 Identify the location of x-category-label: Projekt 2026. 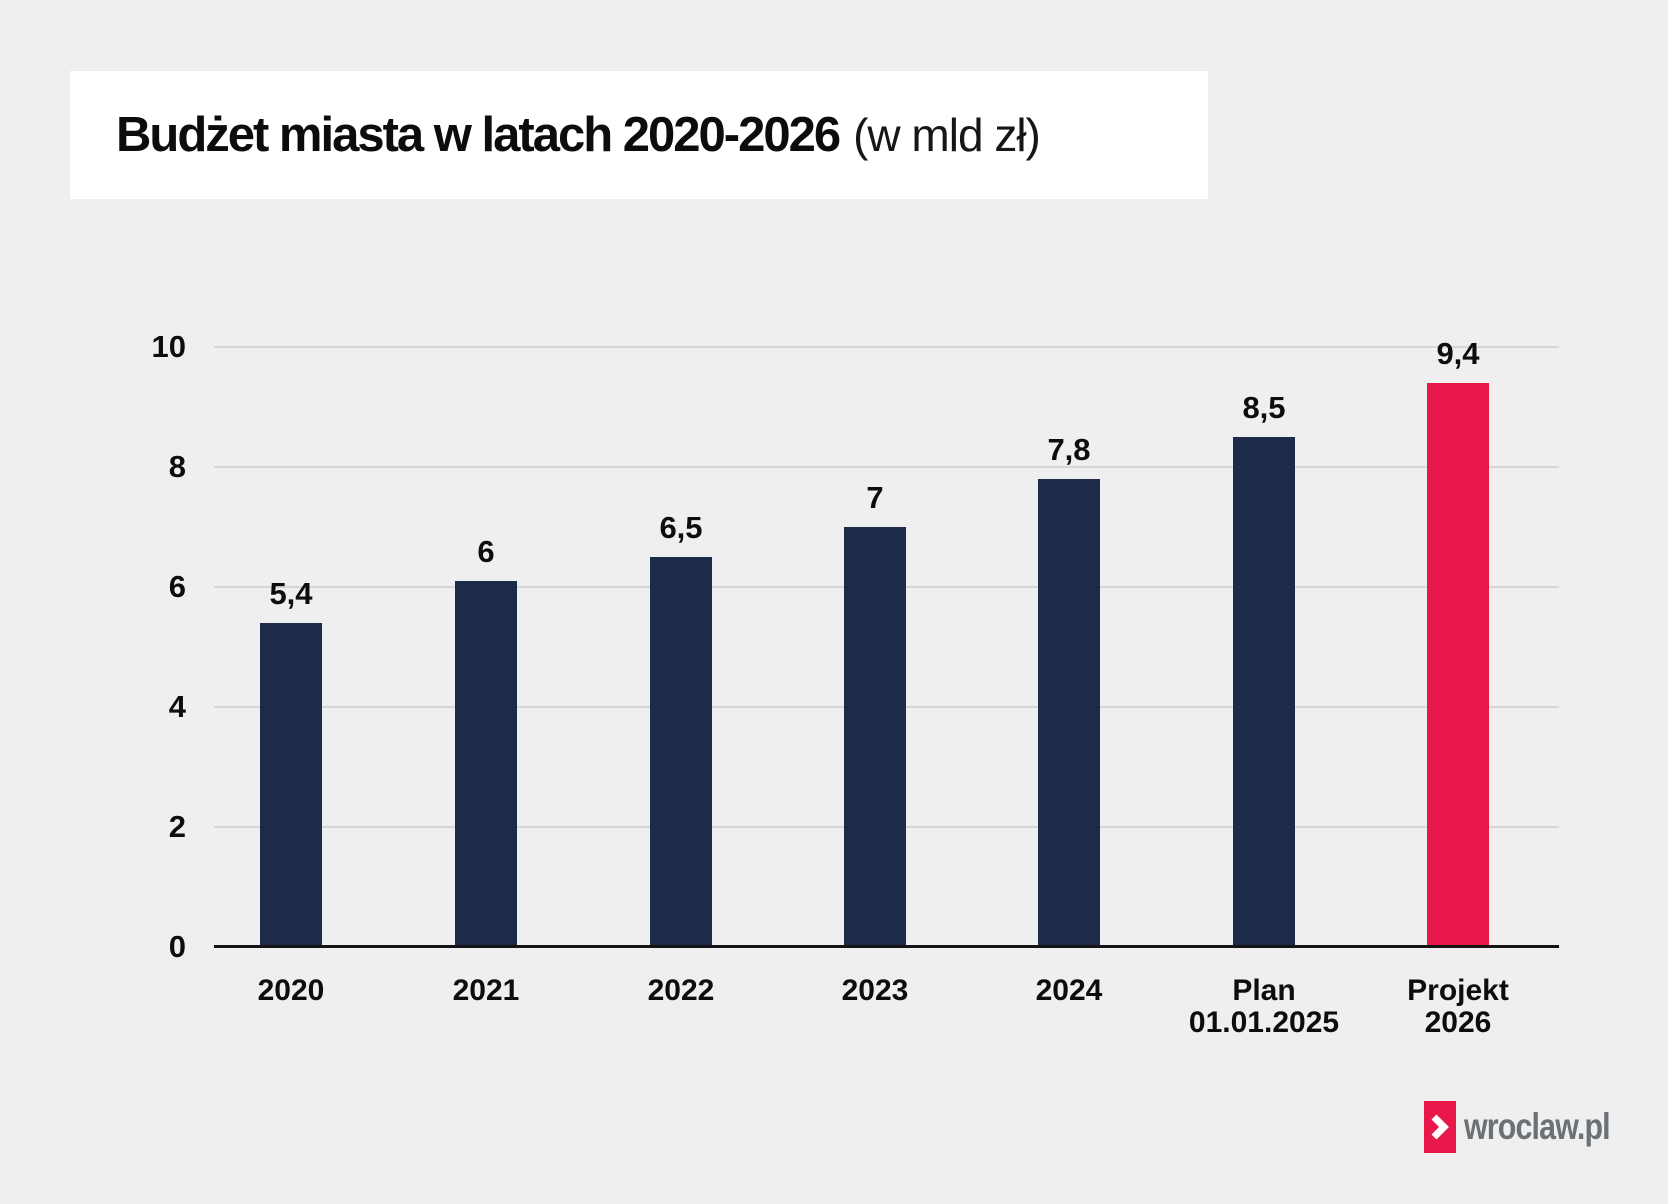
(1458, 1007).